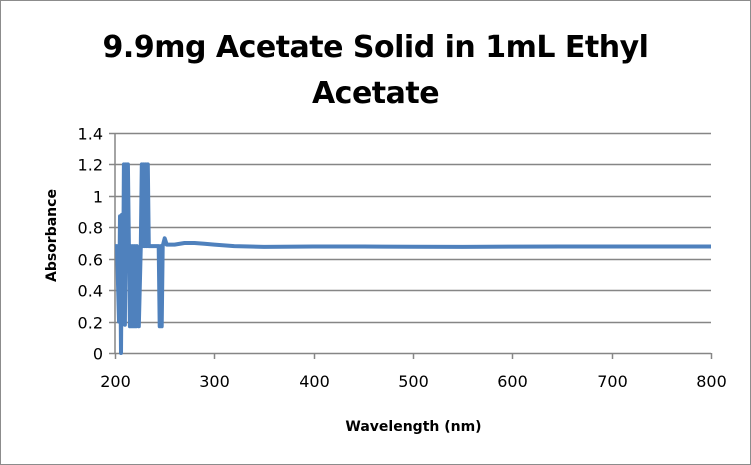 This screenshot has width=751, height=465. I want to click on y-tick-label: 0.6, so click(90, 260).